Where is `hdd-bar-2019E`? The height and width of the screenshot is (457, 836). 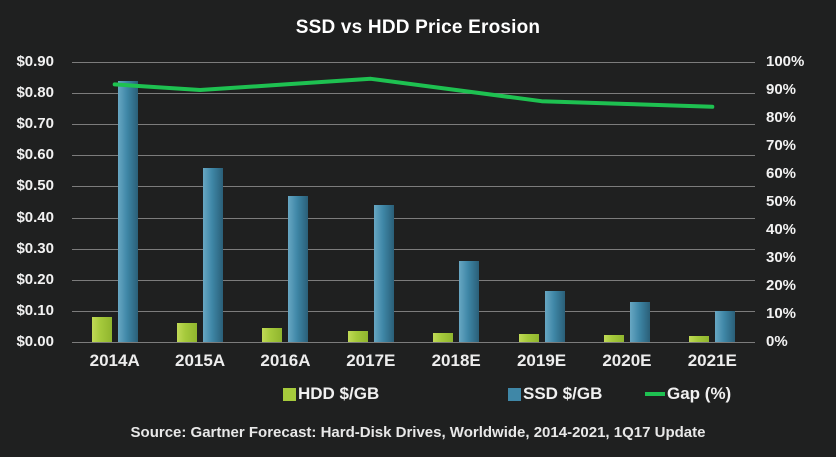
hdd-bar-2019E is located at coordinates (528, 338).